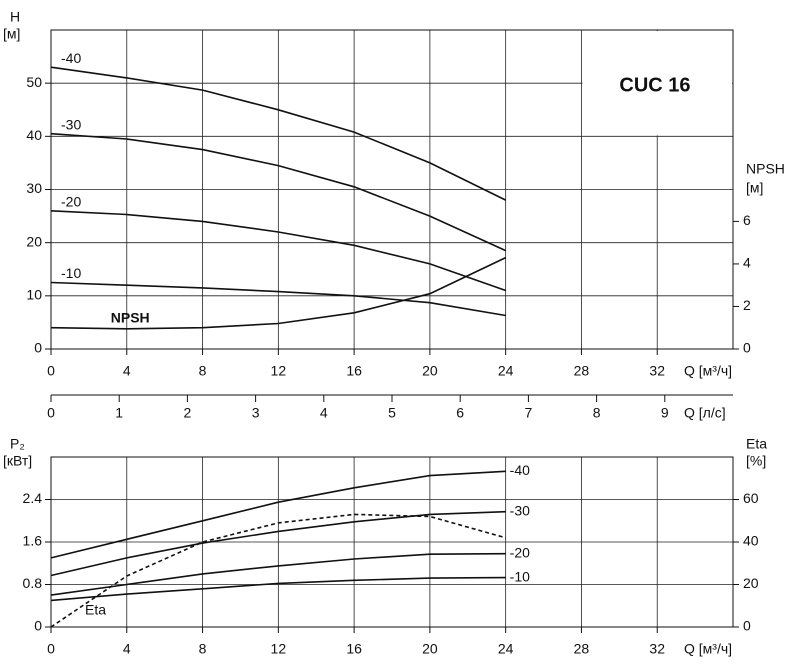  What do you see at coordinates (17, 444) in the screenshot?
I see `y-axis-label: P₂` at bounding box center [17, 444].